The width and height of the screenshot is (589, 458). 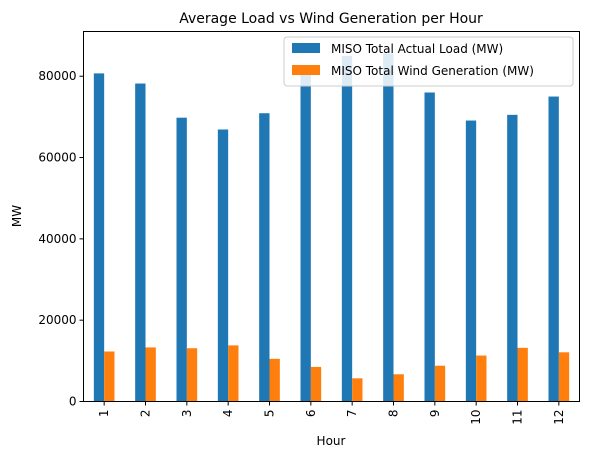 What do you see at coordinates (57, 158) in the screenshot?
I see `y-tick-label: 60000` at bounding box center [57, 158].